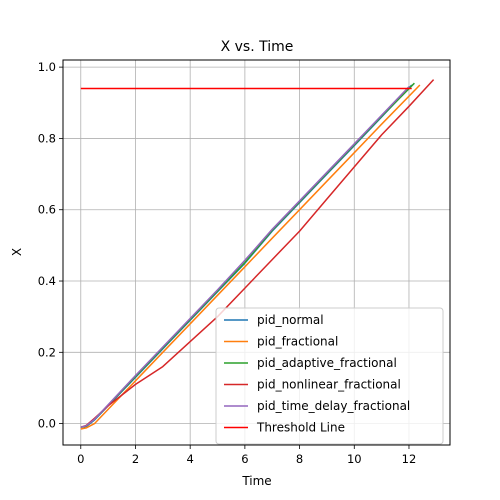 The width and height of the screenshot is (500, 500). Describe the element at coordinates (299, 459) in the screenshot. I see `x-tick-label: 8` at that location.